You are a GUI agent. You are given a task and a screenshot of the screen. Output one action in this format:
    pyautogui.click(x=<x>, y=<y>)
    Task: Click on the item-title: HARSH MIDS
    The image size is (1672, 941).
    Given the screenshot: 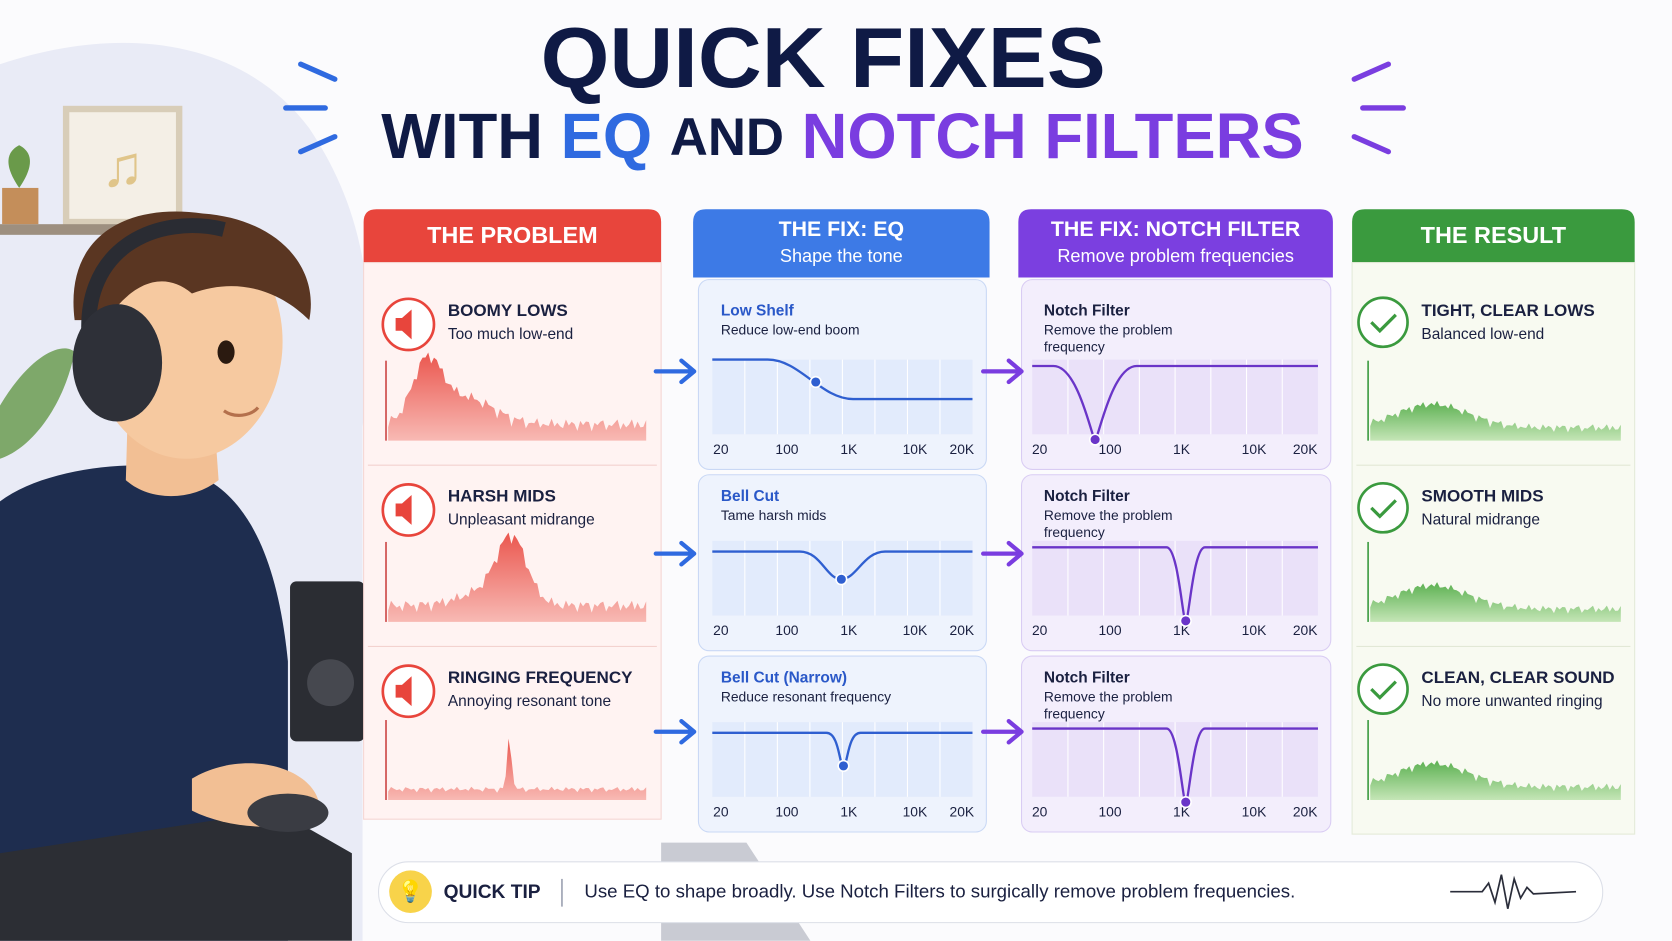 What is the action you would take?
    pyautogui.click(x=502, y=496)
    